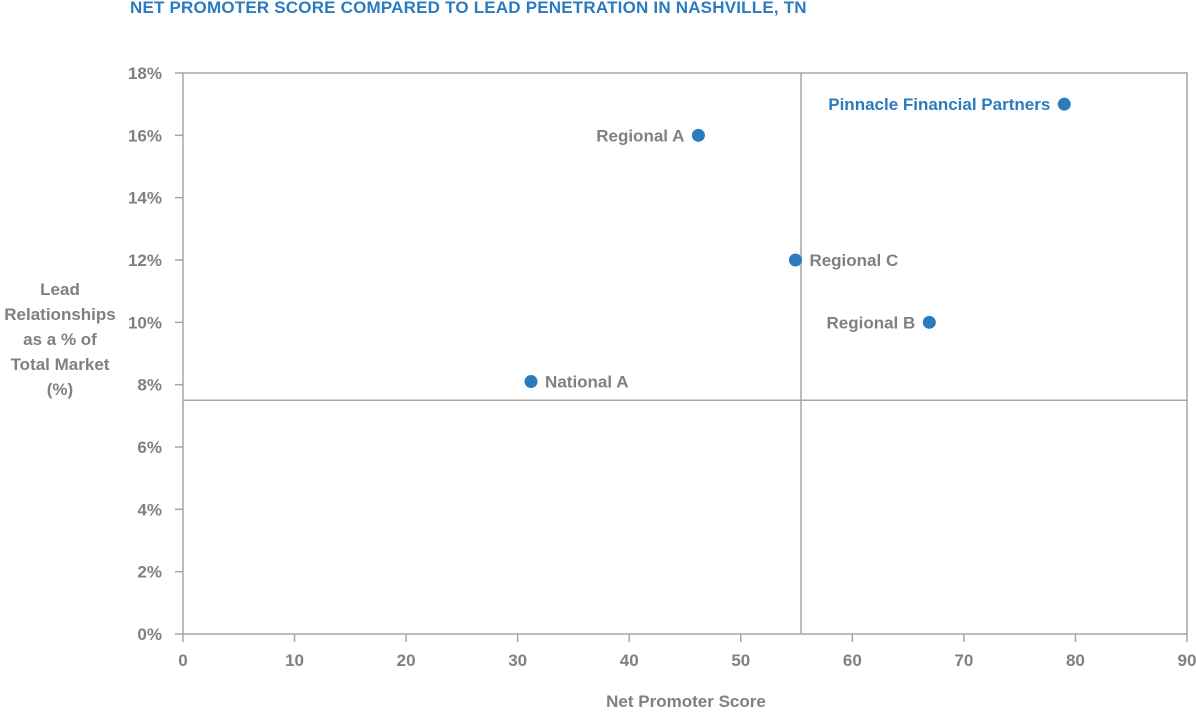 The height and width of the screenshot is (712, 1196). What do you see at coordinates (149, 634) in the screenshot?
I see `y-tick-label: 0%` at bounding box center [149, 634].